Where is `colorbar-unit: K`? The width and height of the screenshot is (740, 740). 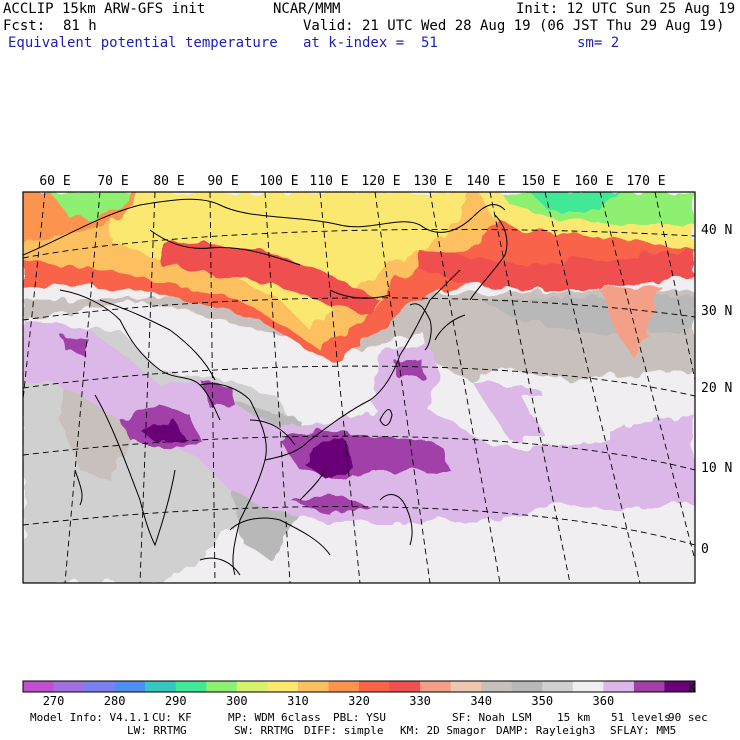
colorbar-unit: K is located at coordinates (693, 688).